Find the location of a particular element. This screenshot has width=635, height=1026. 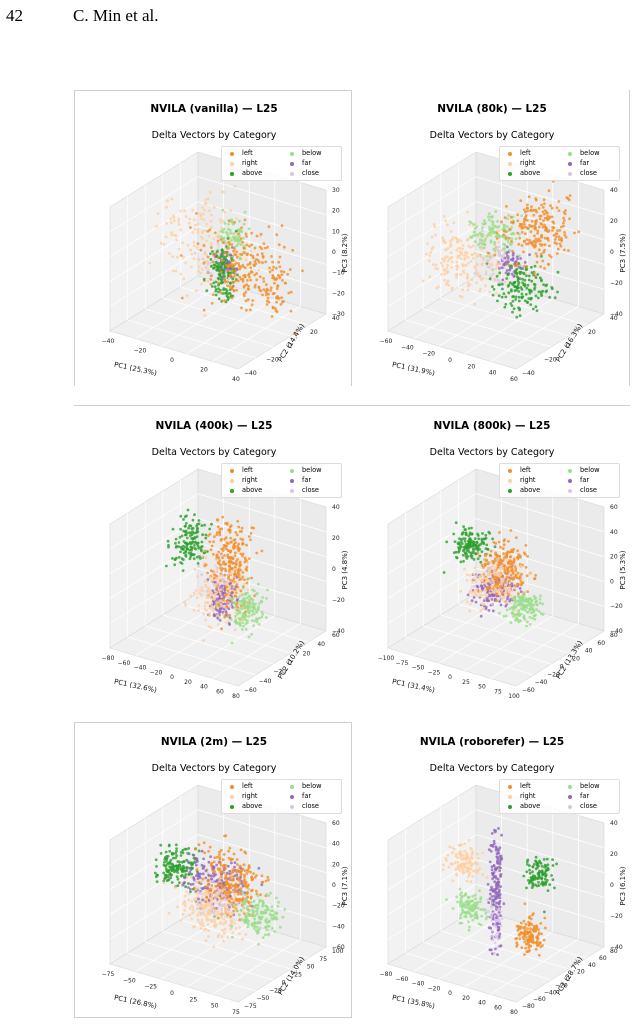

z-tick-label: 60 is located at coordinates (614, 507).